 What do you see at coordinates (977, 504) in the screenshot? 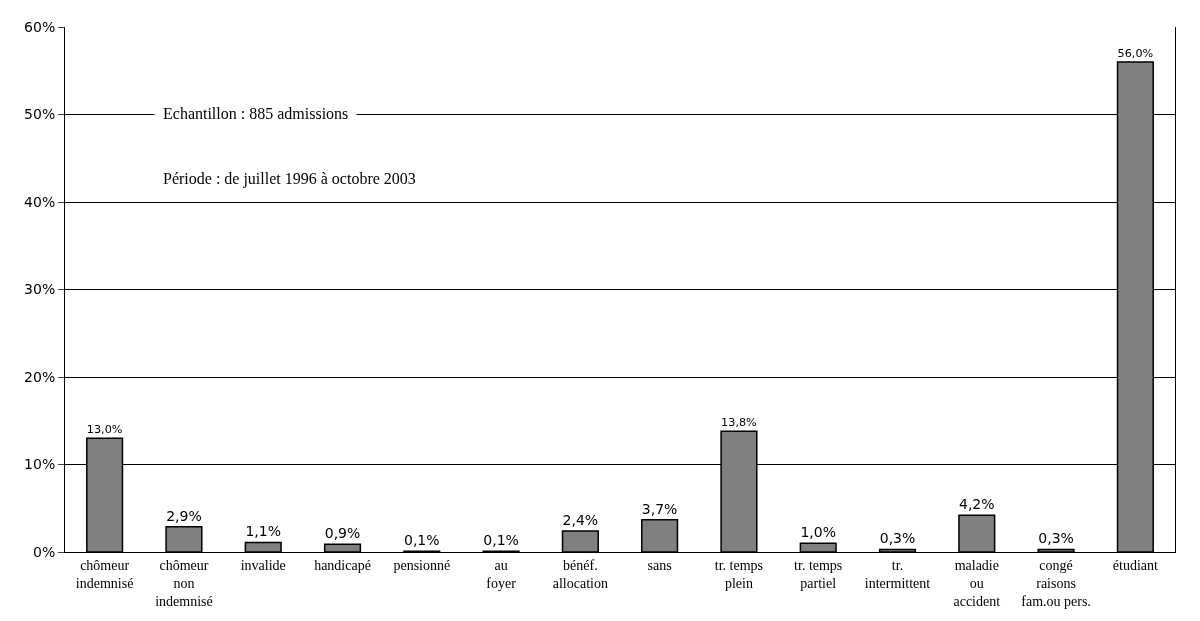
I see `data-label: 4,2%` at bounding box center [977, 504].